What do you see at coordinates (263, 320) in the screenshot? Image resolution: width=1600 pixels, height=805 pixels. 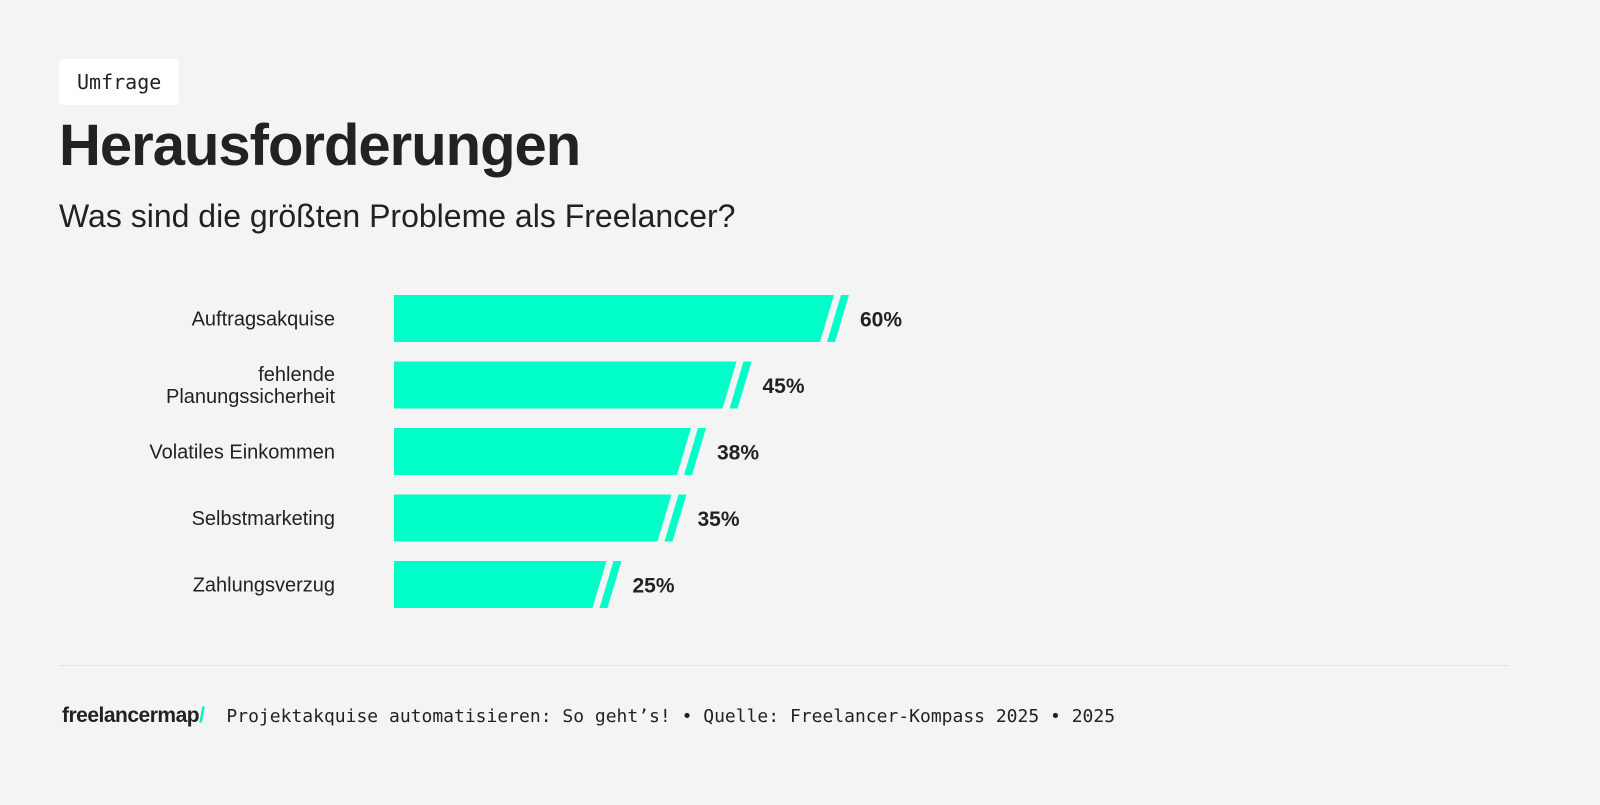 I see `category-label: Auftragsakquise` at bounding box center [263, 320].